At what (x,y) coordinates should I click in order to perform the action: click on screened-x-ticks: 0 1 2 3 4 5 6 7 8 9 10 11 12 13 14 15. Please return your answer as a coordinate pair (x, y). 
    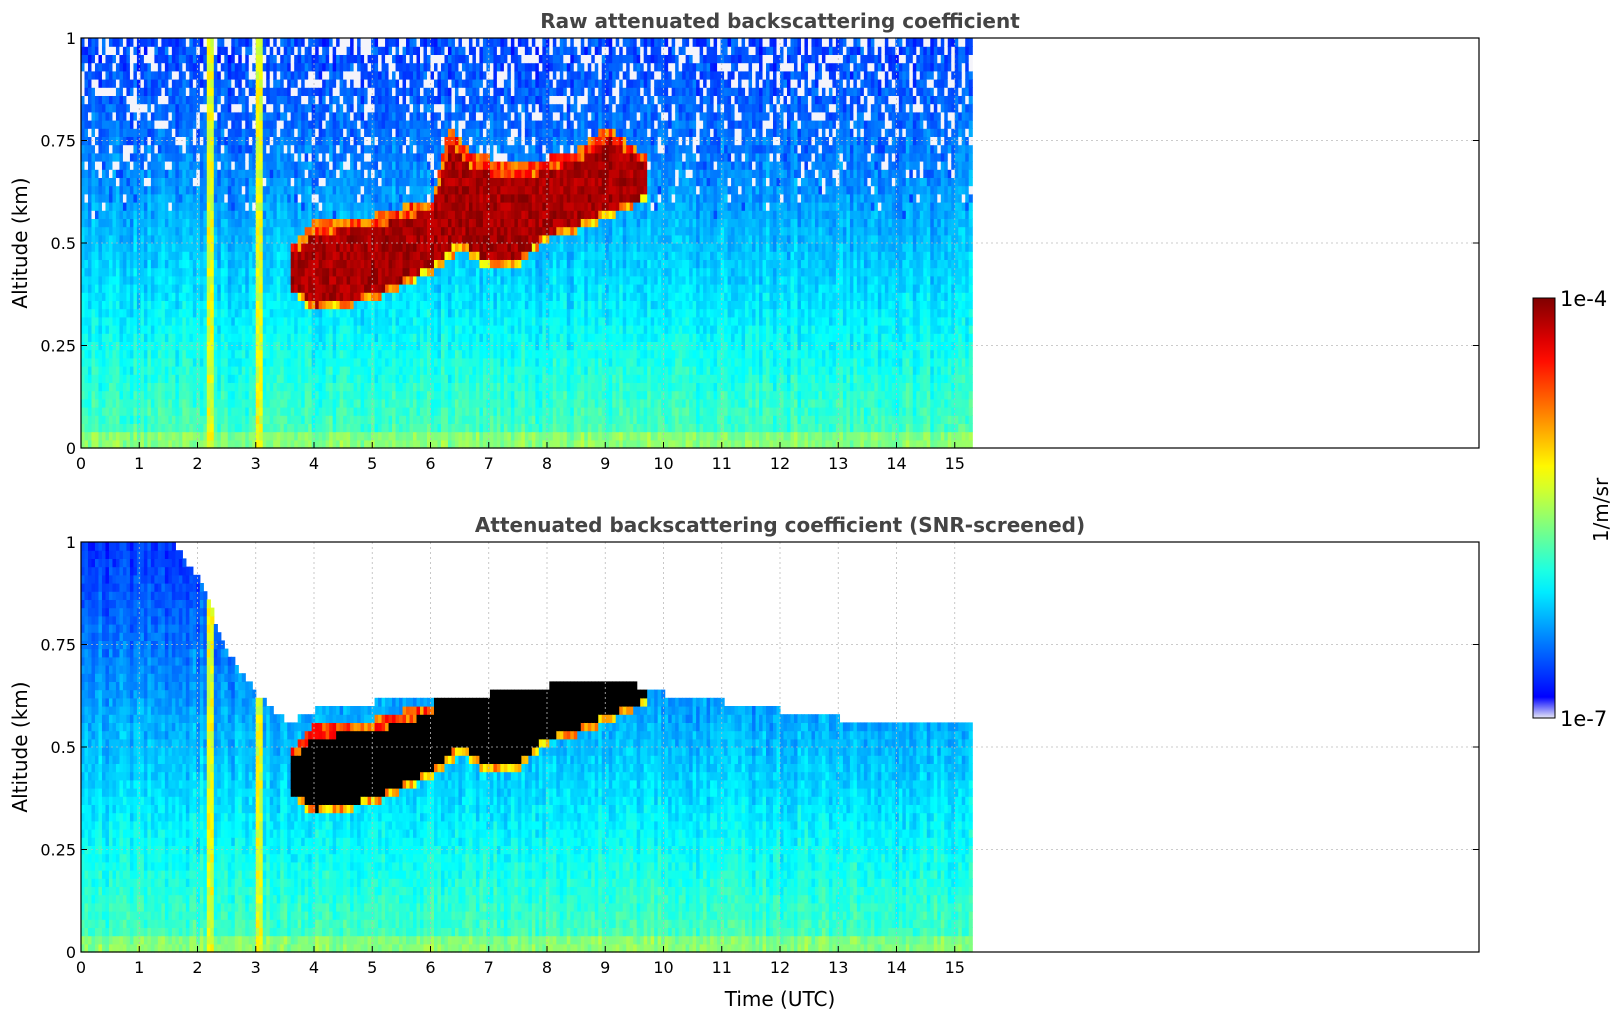
    Looking at the image, I should click on (520, 961).